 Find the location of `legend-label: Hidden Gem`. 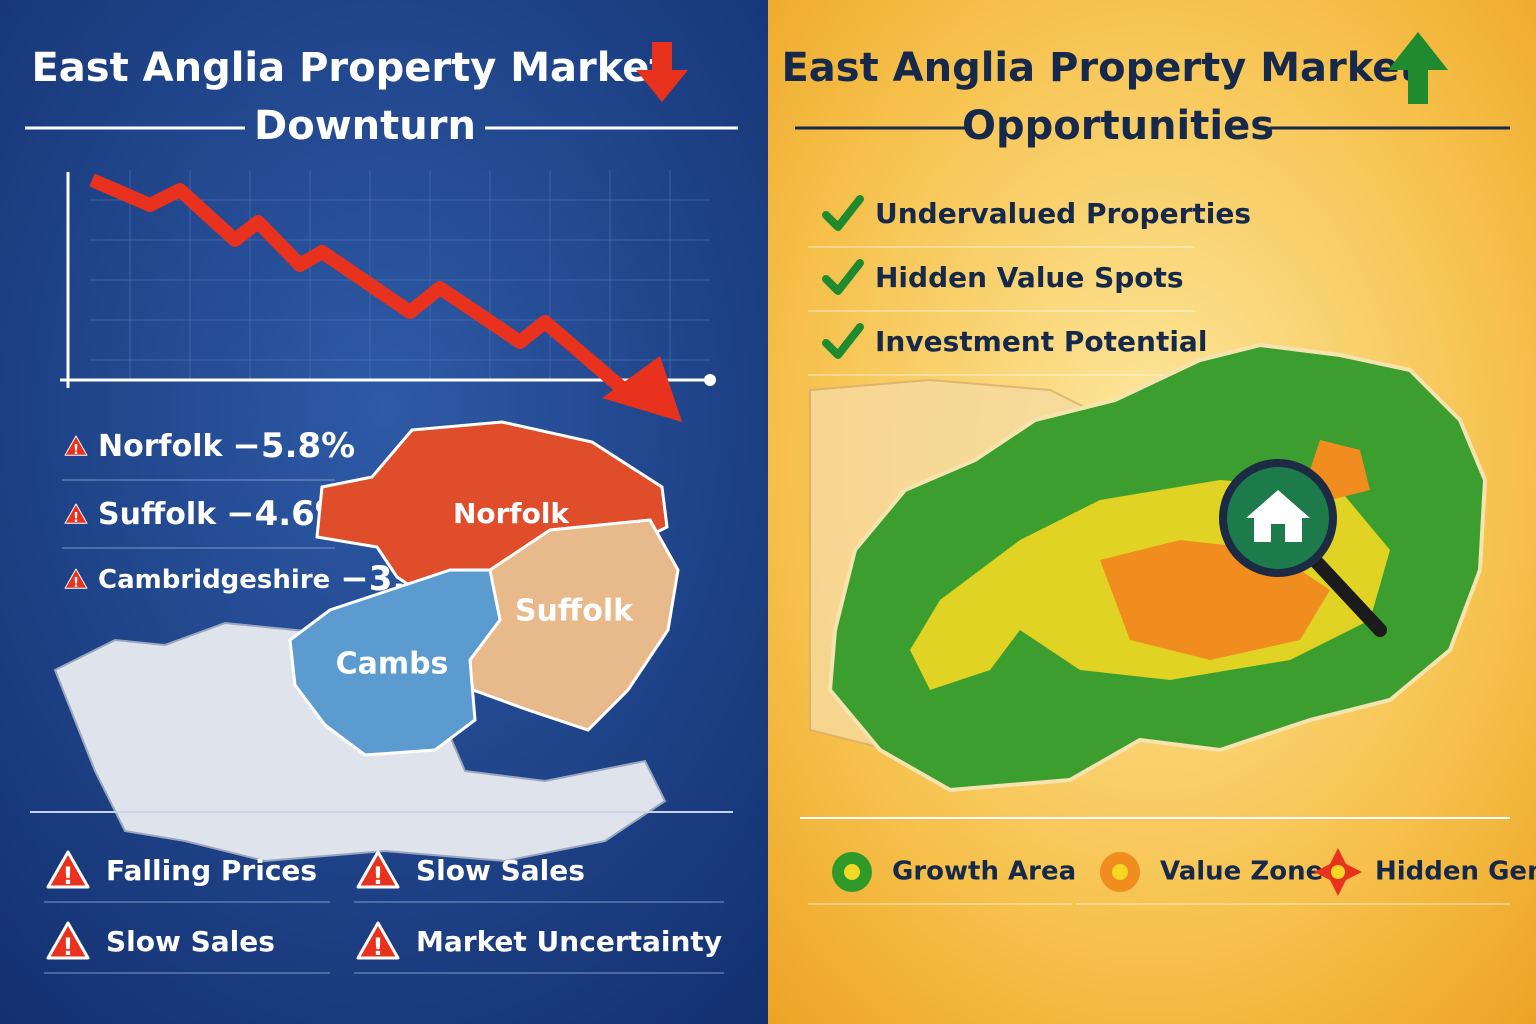

legend-label: Hidden Gem is located at coordinates (1455, 872).